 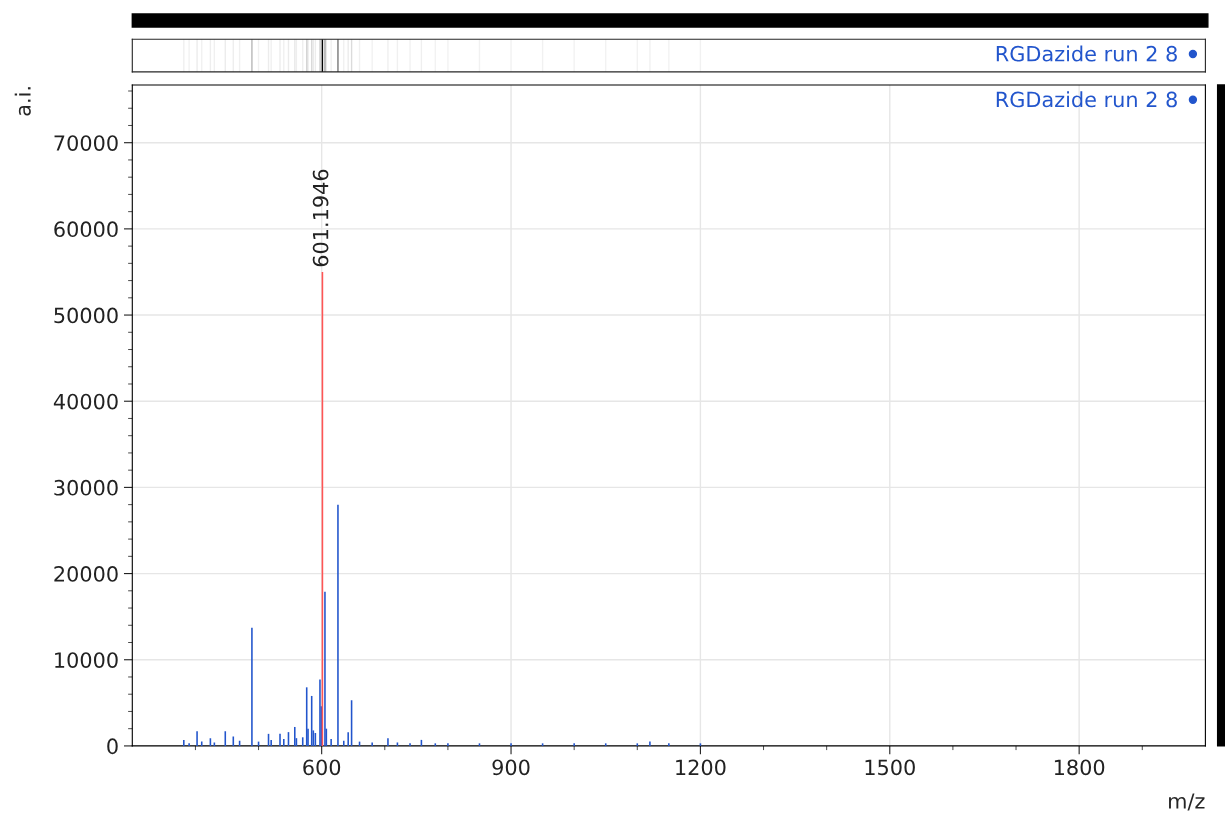 What do you see at coordinates (86, 315) in the screenshot?
I see `y-tick-label: 50000` at bounding box center [86, 315].